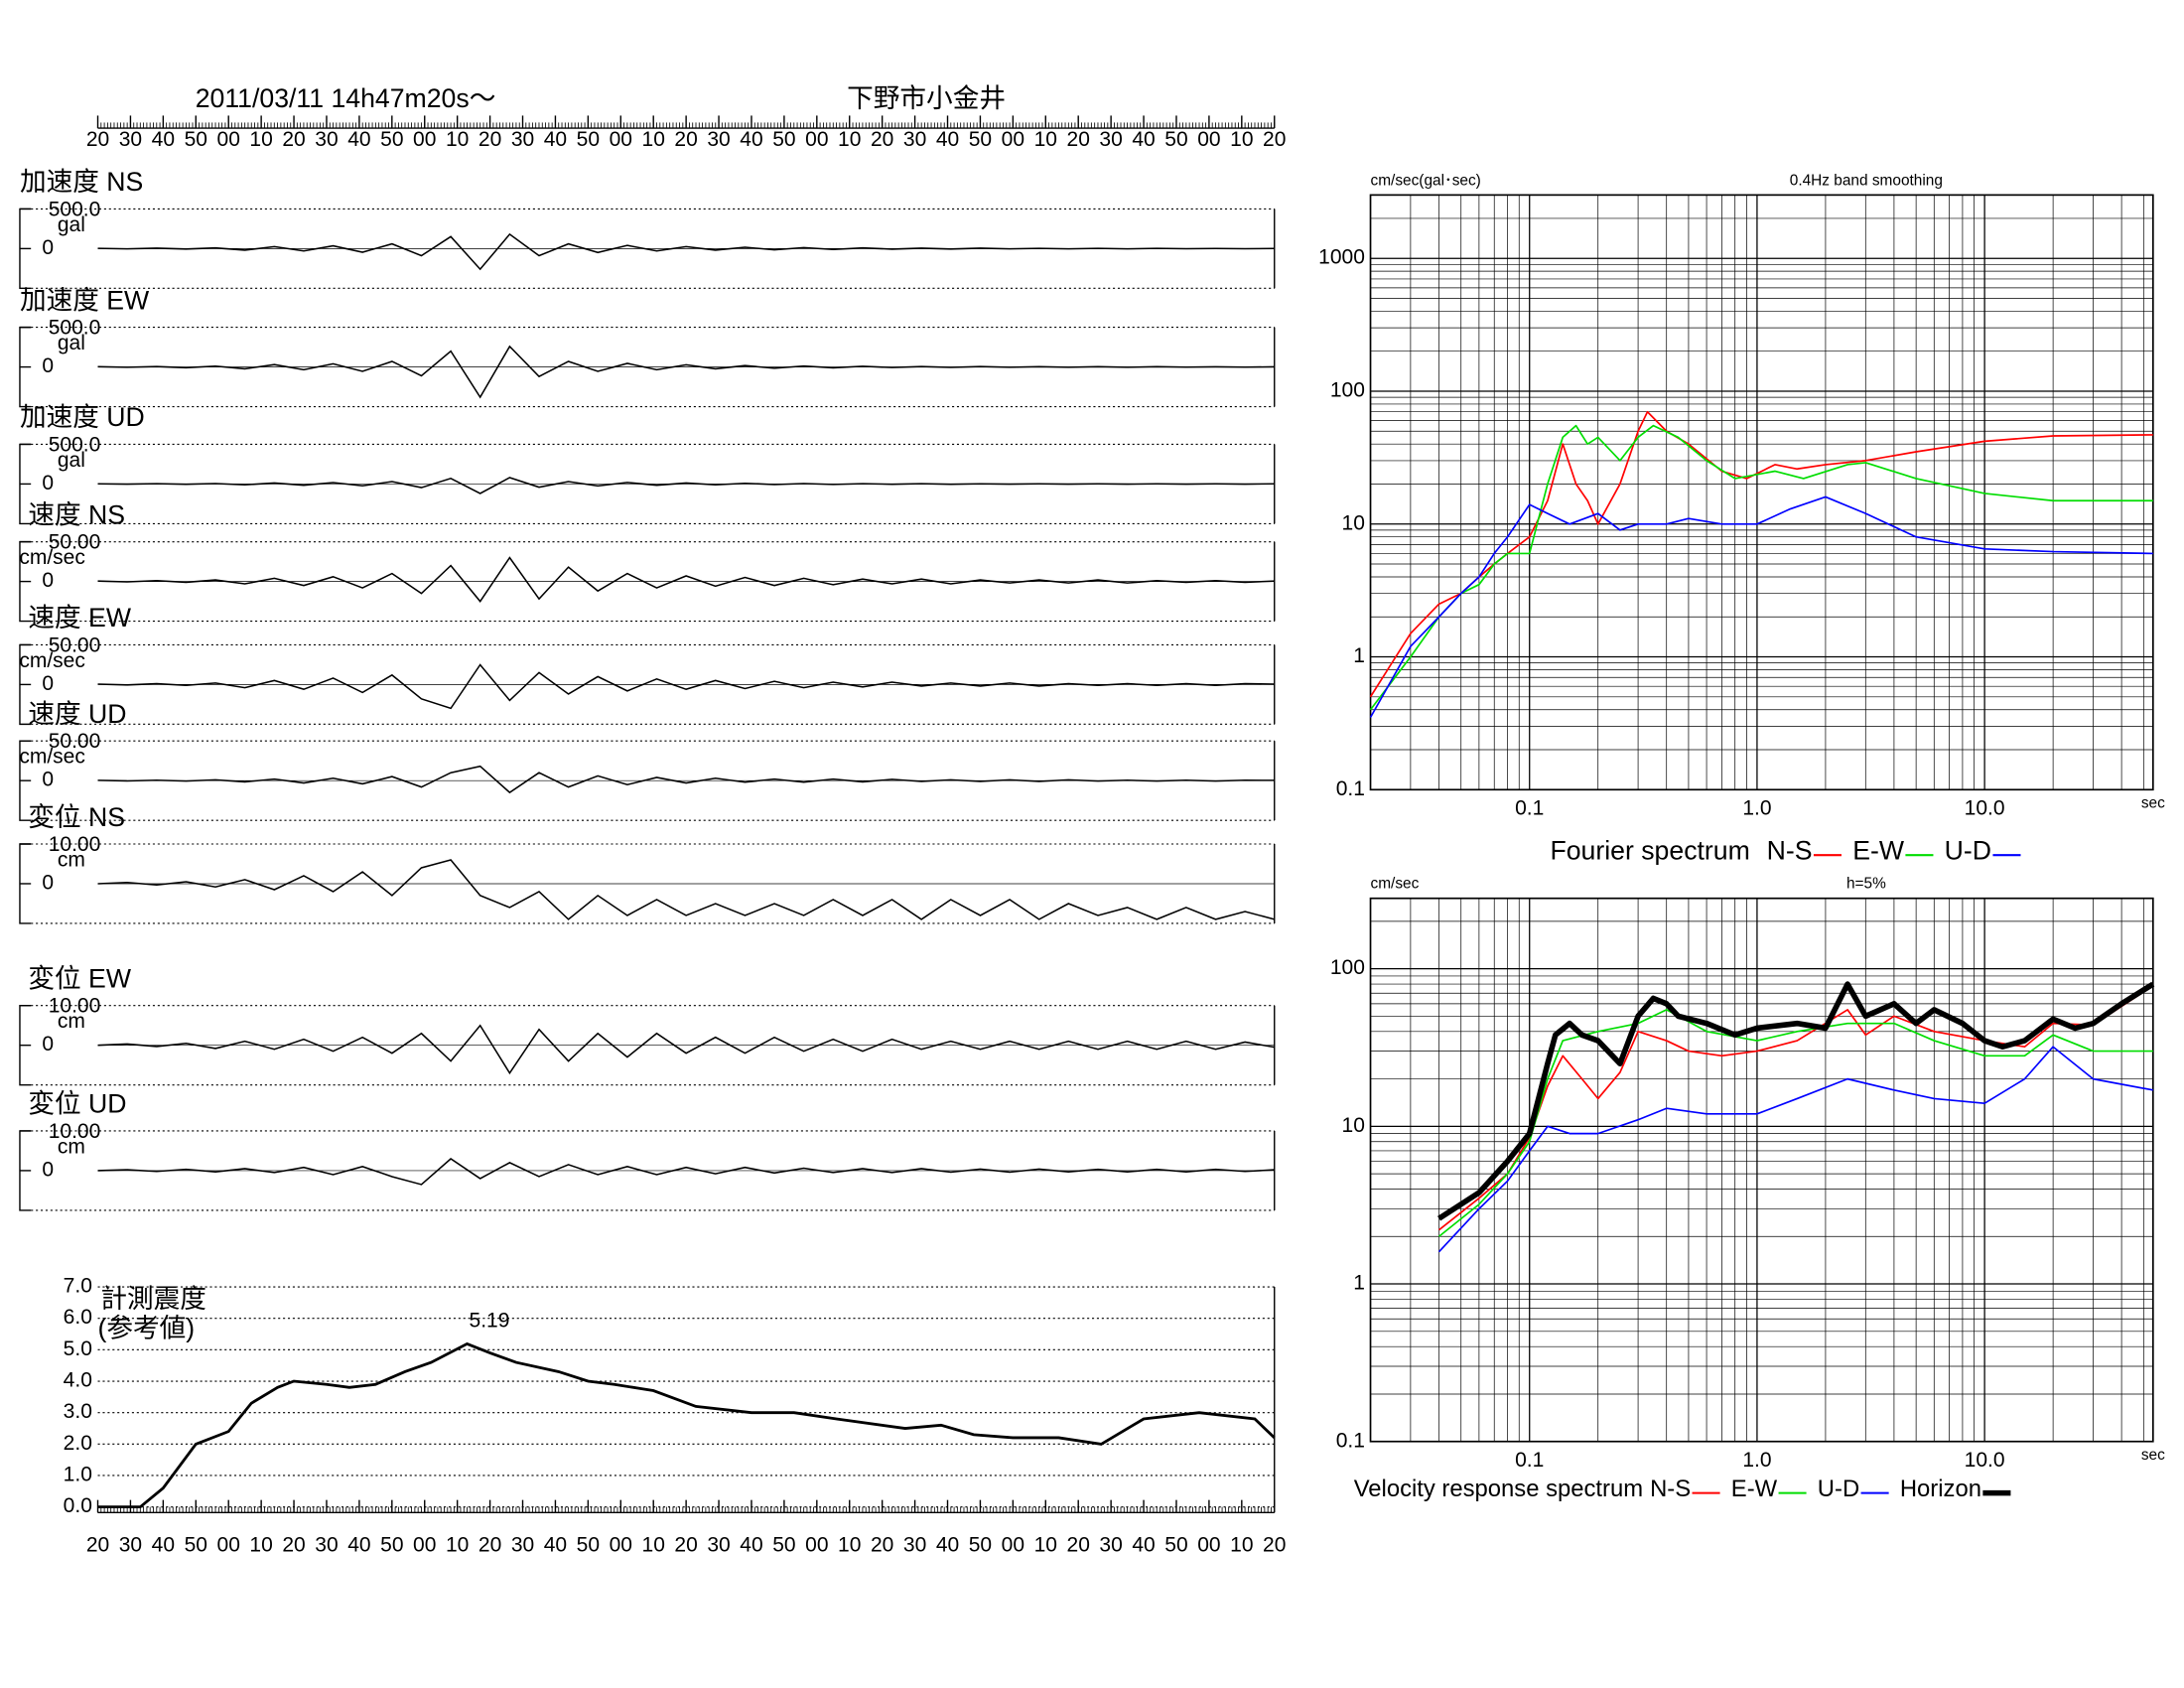 The image size is (2184, 1688). I want to click on station-name: 下野市小金井, so click(926, 98).